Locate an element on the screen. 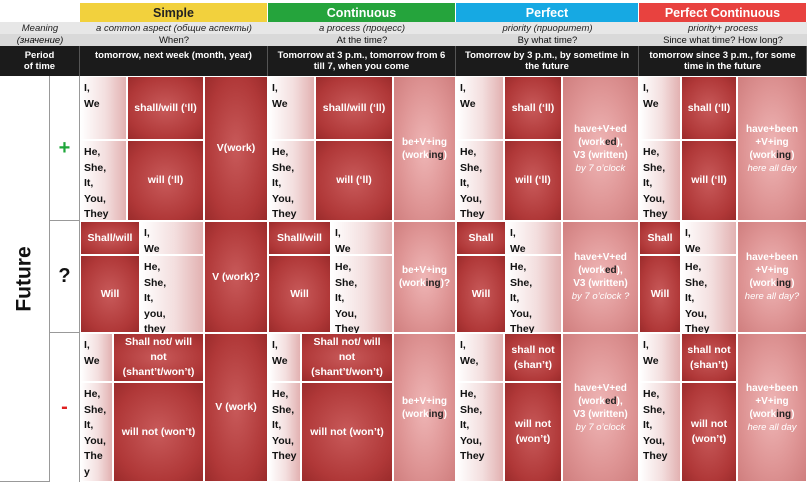 This screenshot has height=482, width=807. period-label-line1: Period is located at coordinates (39, 55).